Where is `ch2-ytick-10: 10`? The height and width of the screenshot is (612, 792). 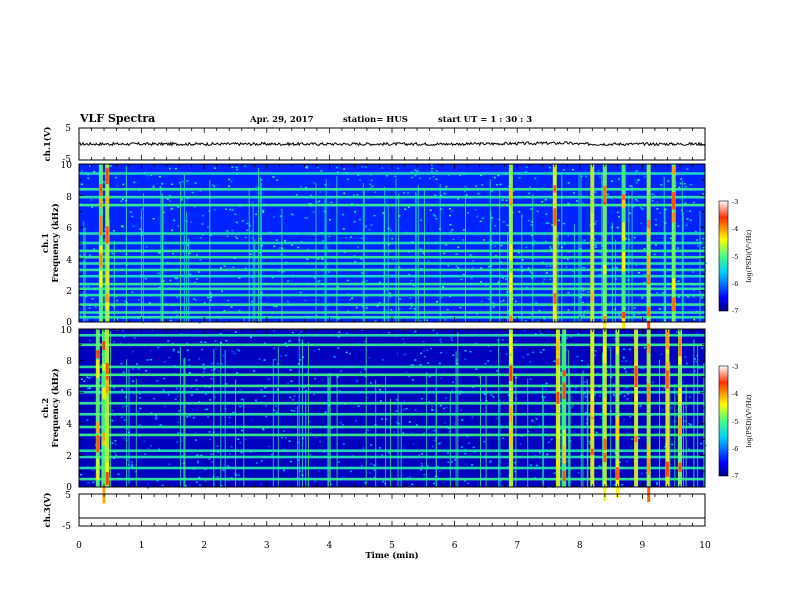 ch2-ytick-10: 10 is located at coordinates (67, 331).